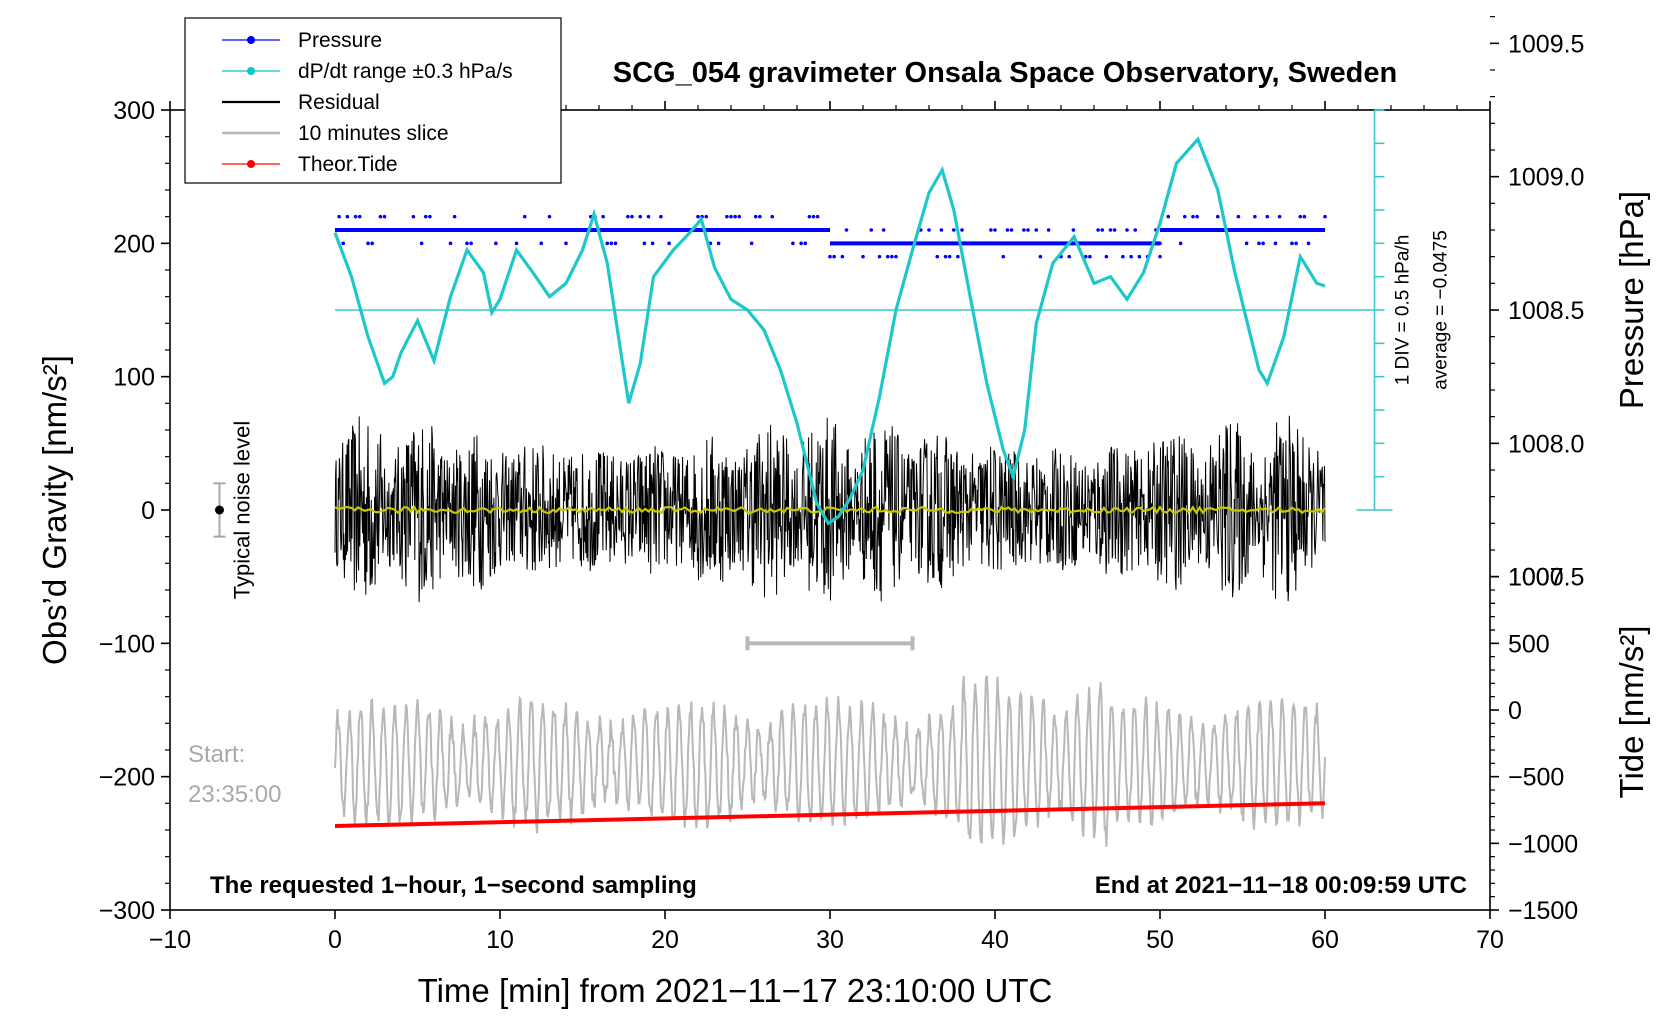 The image size is (1676, 1020). What do you see at coordinates (340, 40) in the screenshot?
I see `legend-label: Pressure` at bounding box center [340, 40].